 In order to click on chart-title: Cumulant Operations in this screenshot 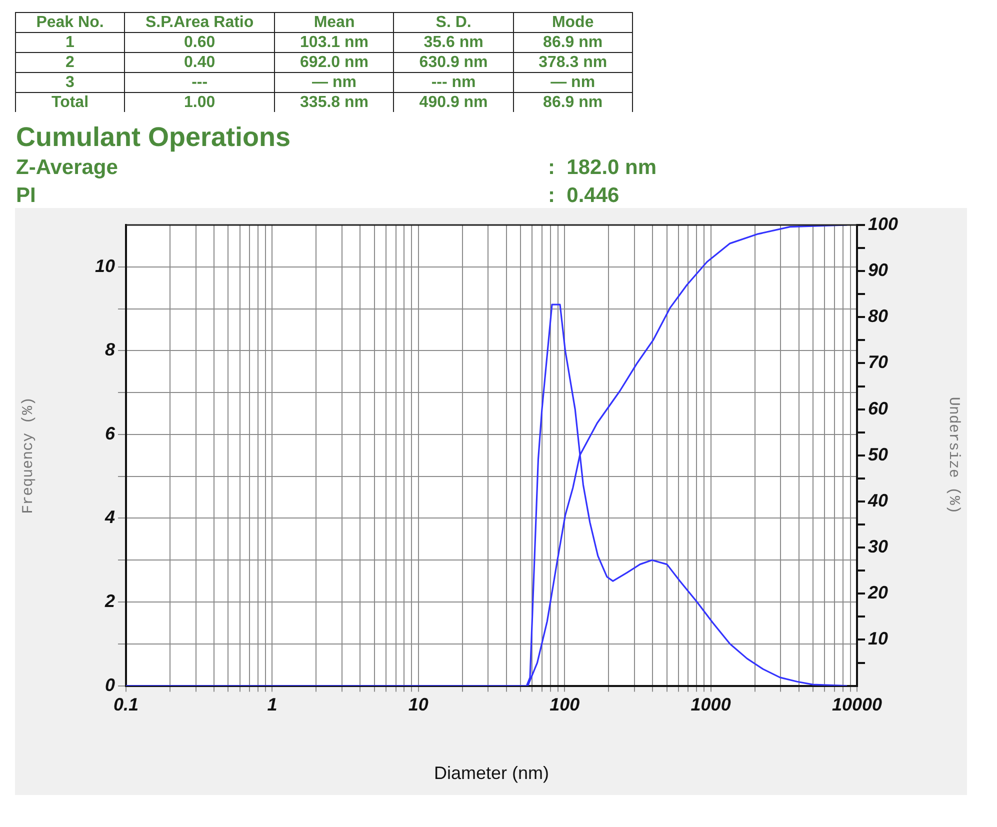, I will do `click(153, 137)`.